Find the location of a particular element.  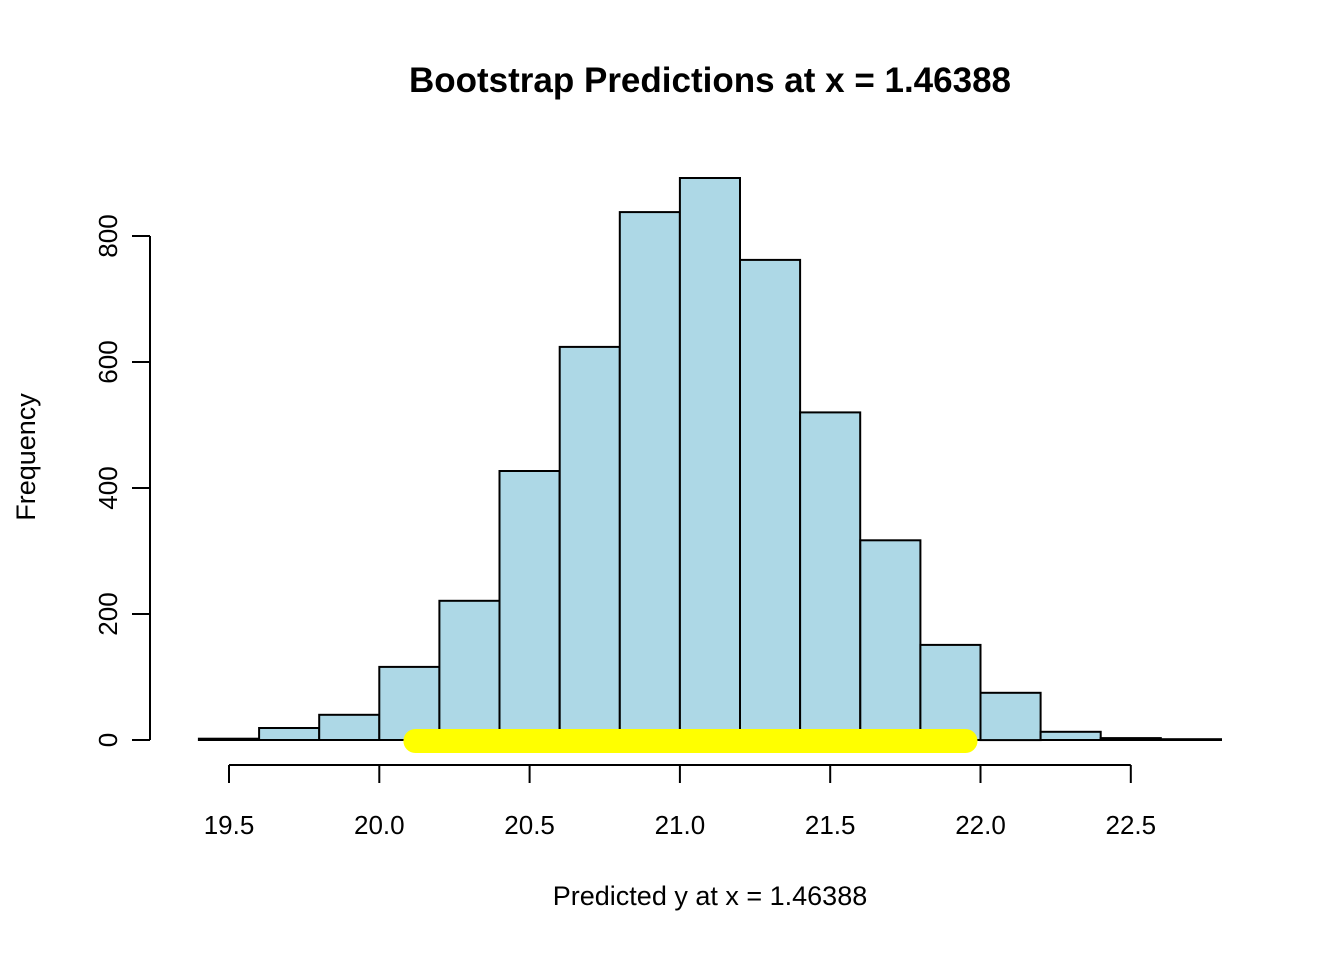

y-tick-label: 600 is located at coordinates (108, 361).